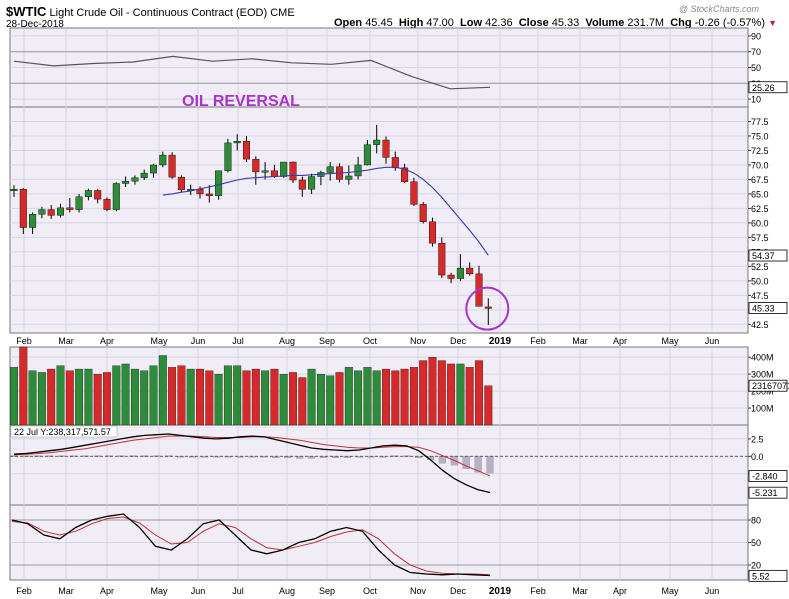 The width and height of the screenshot is (789, 599). I want to click on price-tick-label: 52.5, so click(760, 267).